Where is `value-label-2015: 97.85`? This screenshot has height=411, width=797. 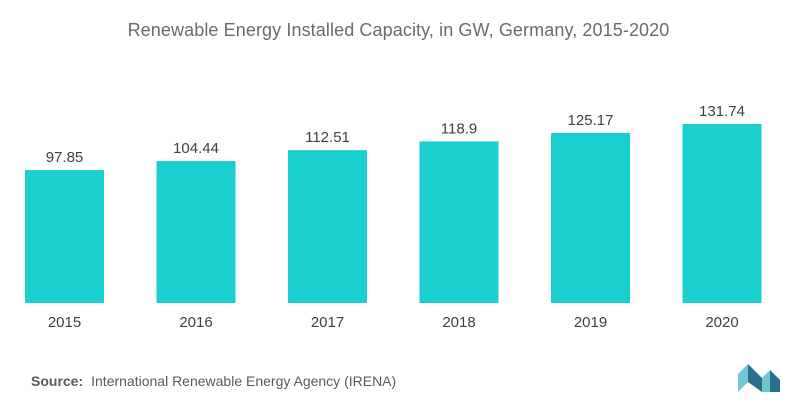 value-label-2015: 97.85 is located at coordinates (65, 157).